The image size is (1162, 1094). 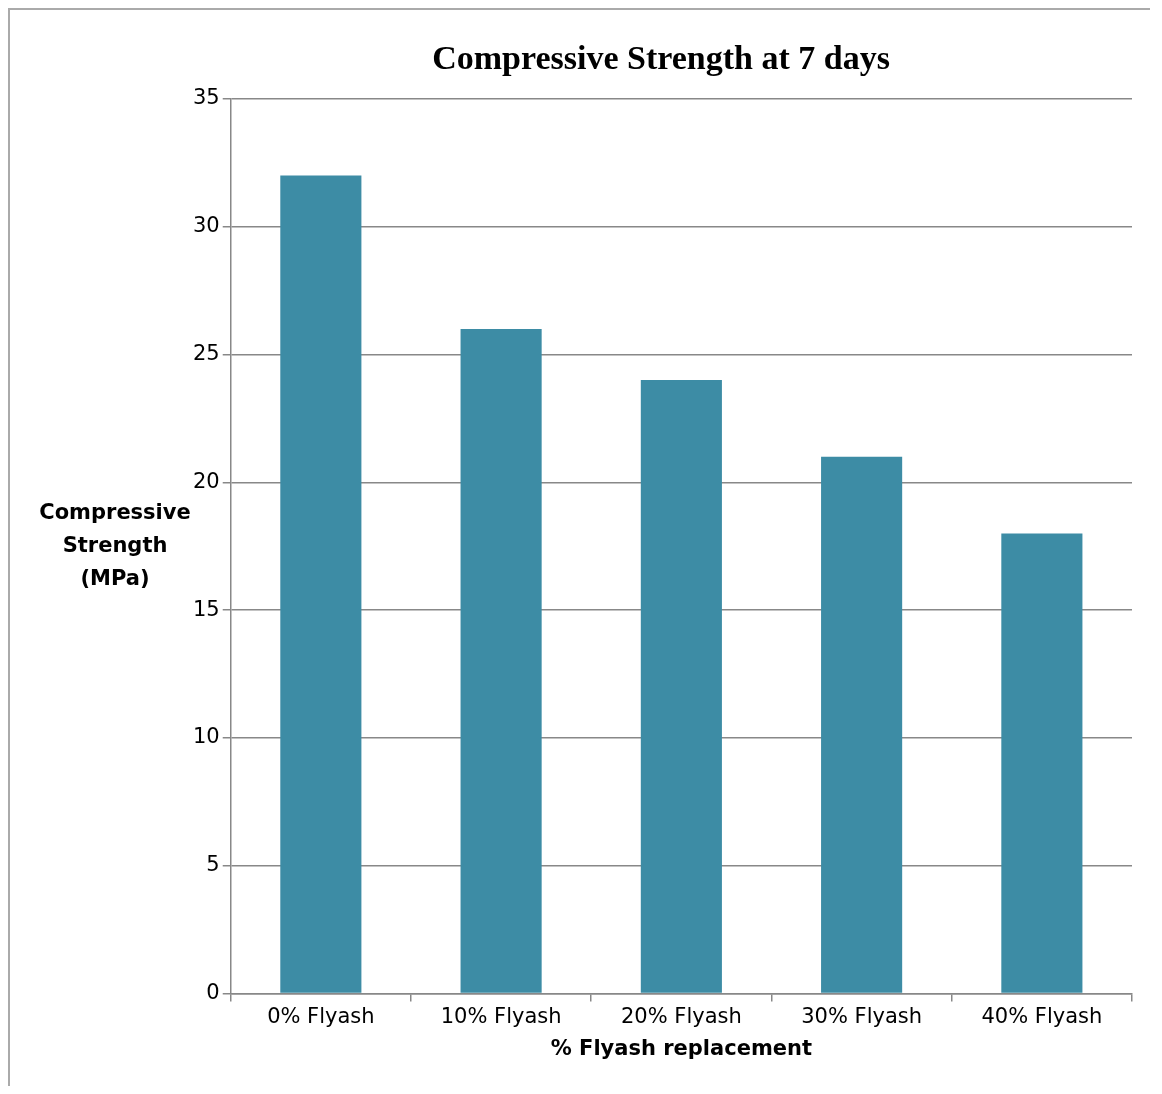 I want to click on x-tick-label: 40% Flyash, so click(x=1042, y=1015).